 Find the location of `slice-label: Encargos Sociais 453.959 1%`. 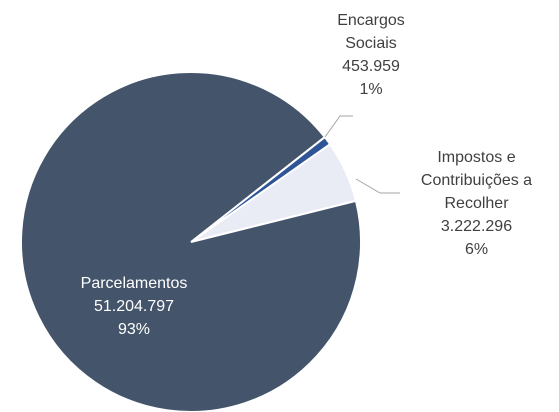

slice-label: Encargos Sociais 453.959 1% is located at coordinates (371, 55).